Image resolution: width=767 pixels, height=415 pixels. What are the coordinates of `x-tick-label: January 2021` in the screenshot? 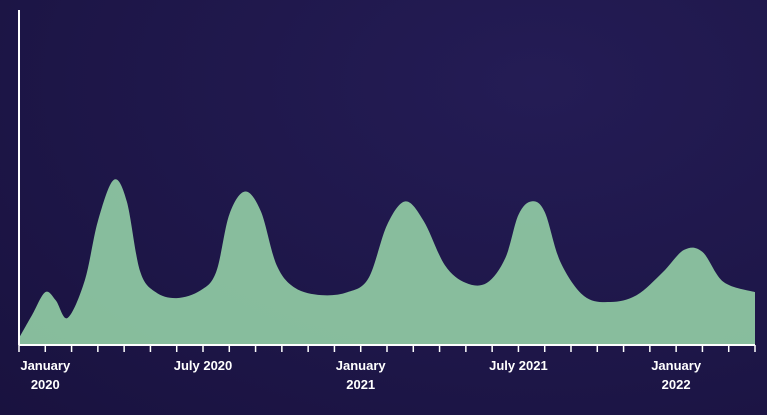 It's located at (360, 375).